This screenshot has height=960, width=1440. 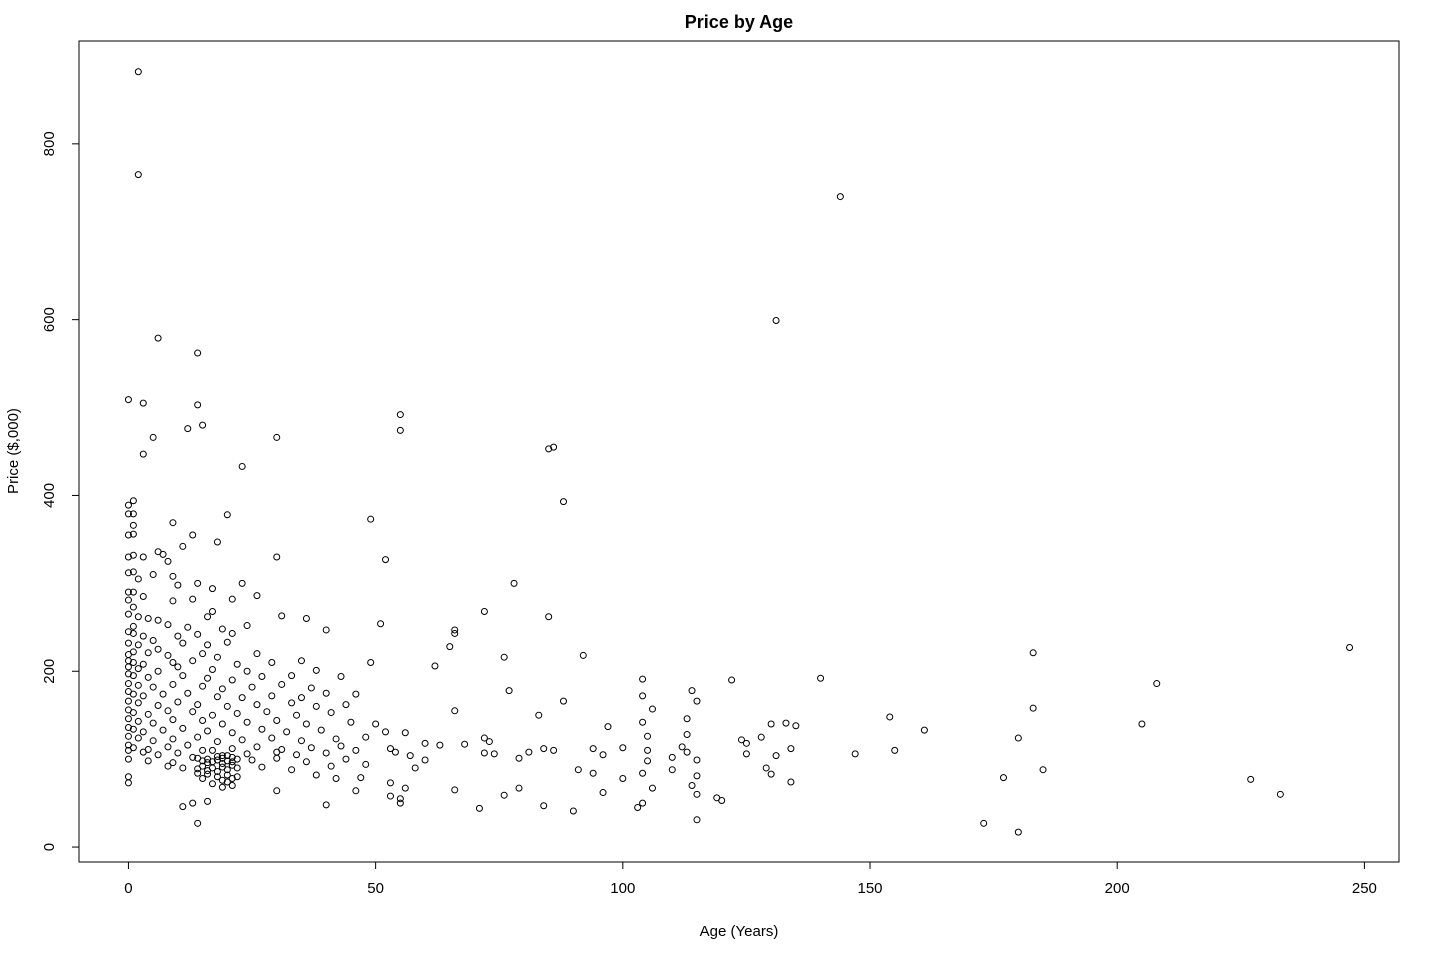 What do you see at coordinates (49, 143) in the screenshot?
I see `y-tick-label: 800` at bounding box center [49, 143].